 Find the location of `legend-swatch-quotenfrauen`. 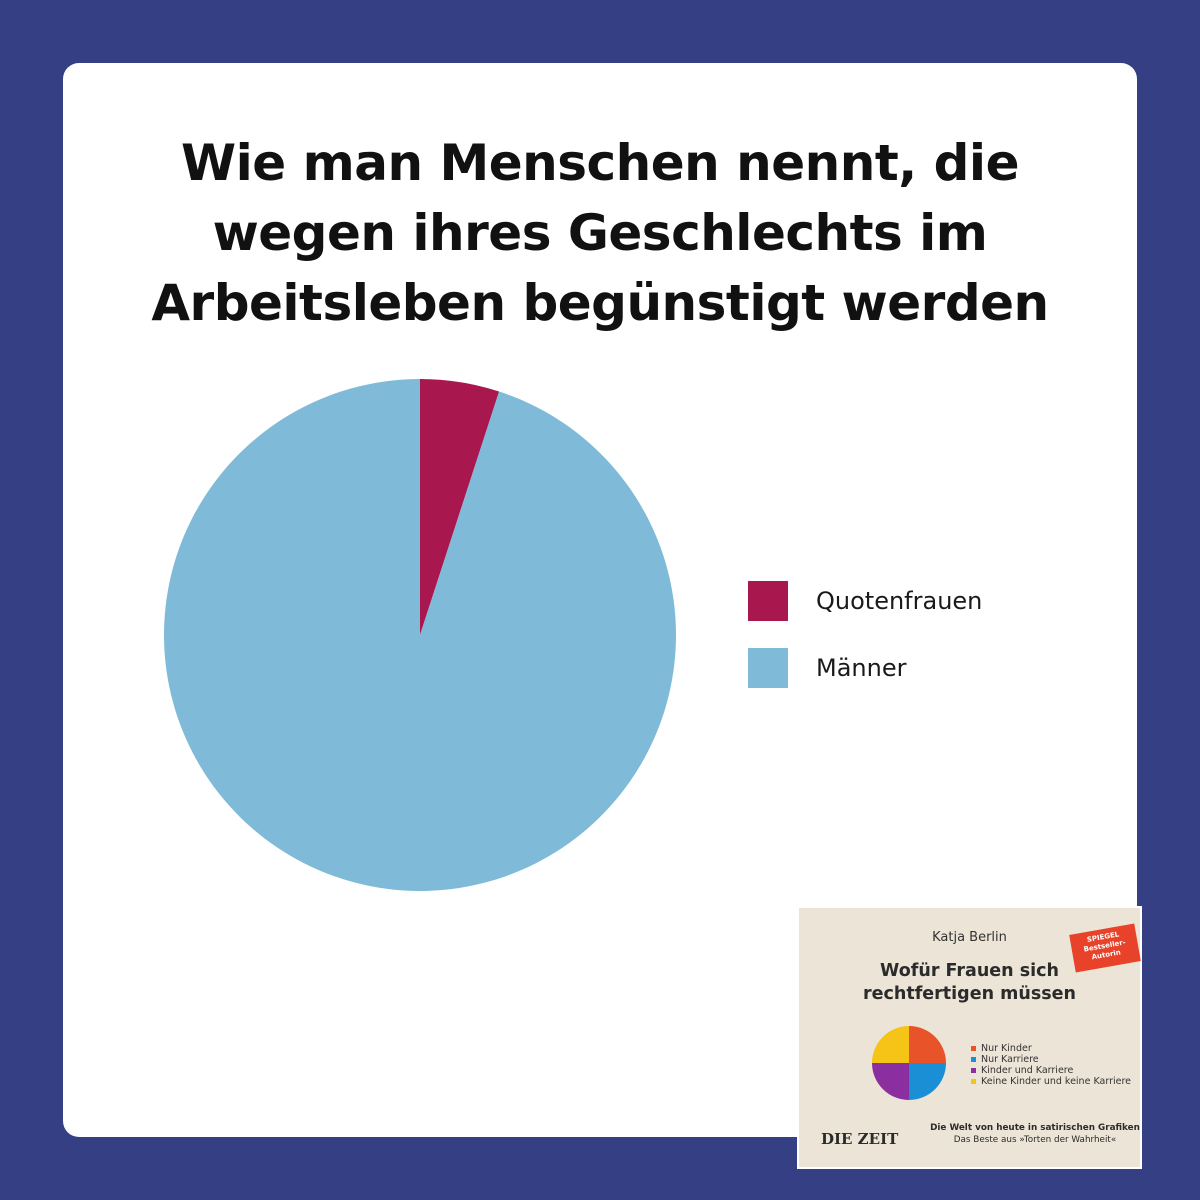

legend-swatch-quotenfrauen is located at coordinates (768, 601).